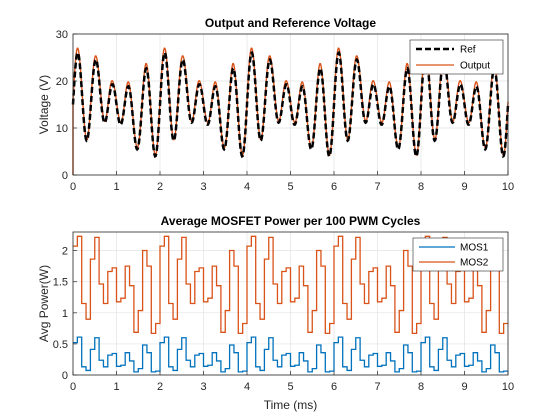 The width and height of the screenshot is (560, 420). What do you see at coordinates (116, 387) in the screenshot?
I see `power-x-tick-label: 1` at bounding box center [116, 387].